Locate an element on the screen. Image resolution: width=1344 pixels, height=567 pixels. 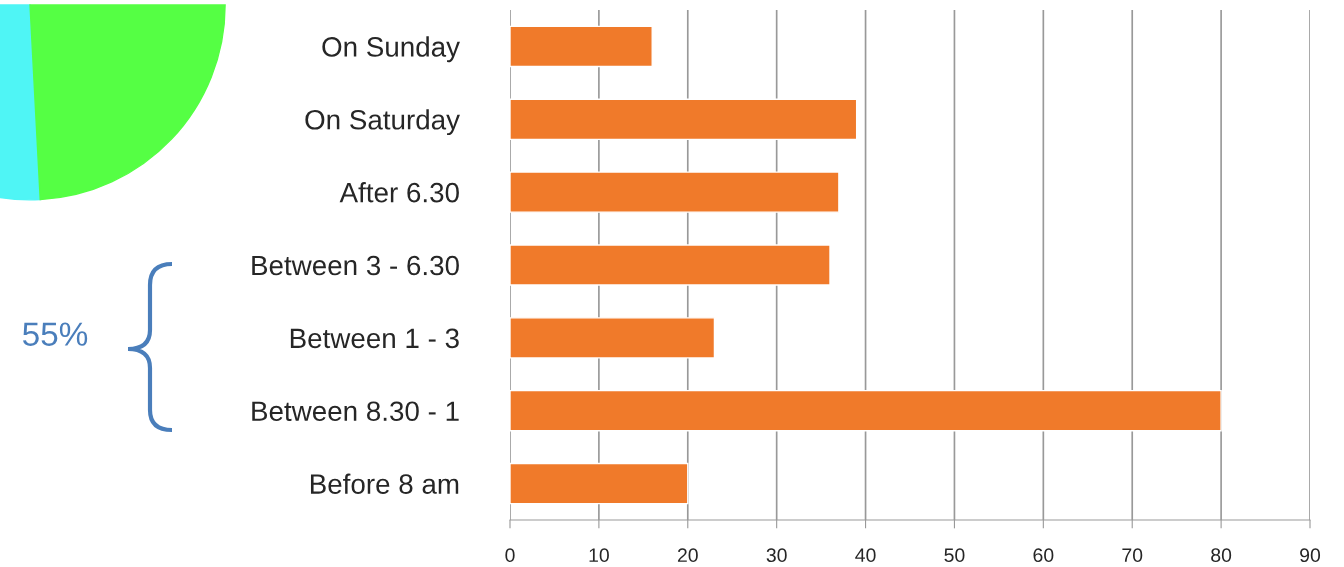
y-tick-label: After 6.30 is located at coordinates (399, 192).